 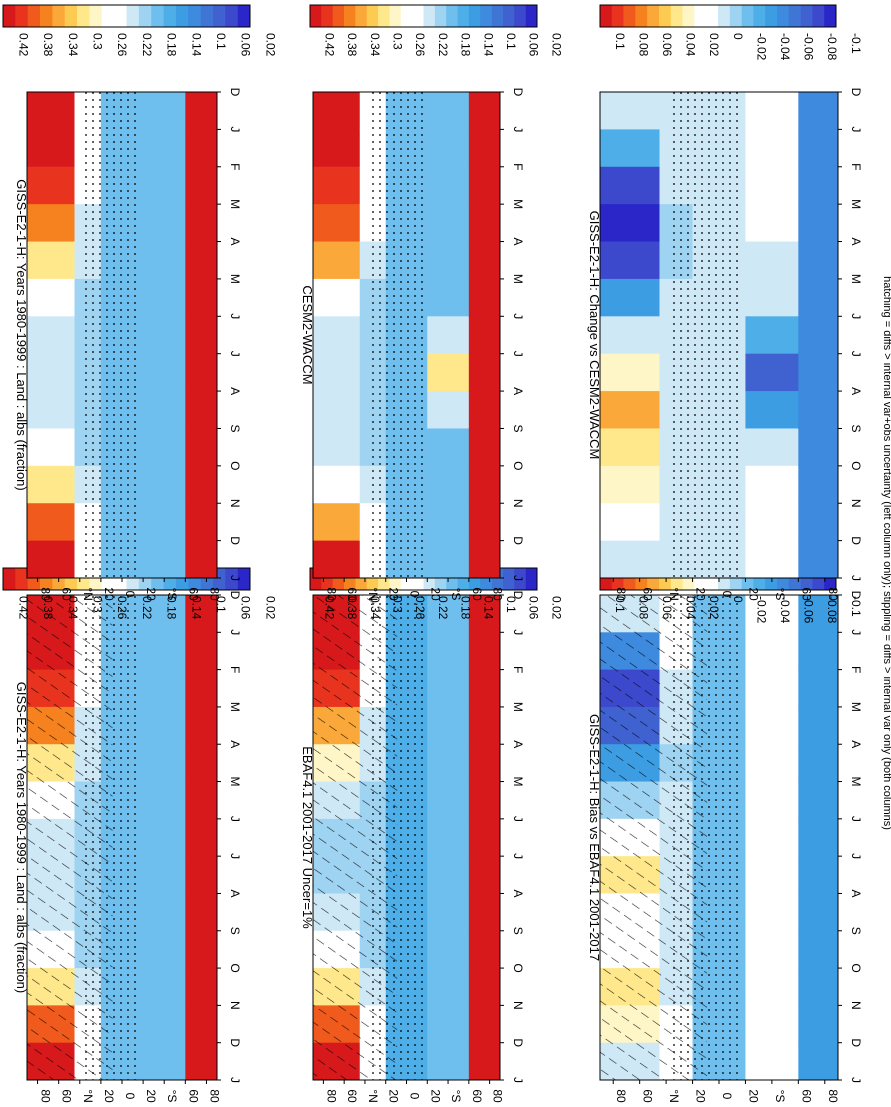 What do you see at coordinates (785, 610) in the screenshot?
I see `colorbar-label: -0.04` at bounding box center [785, 610].